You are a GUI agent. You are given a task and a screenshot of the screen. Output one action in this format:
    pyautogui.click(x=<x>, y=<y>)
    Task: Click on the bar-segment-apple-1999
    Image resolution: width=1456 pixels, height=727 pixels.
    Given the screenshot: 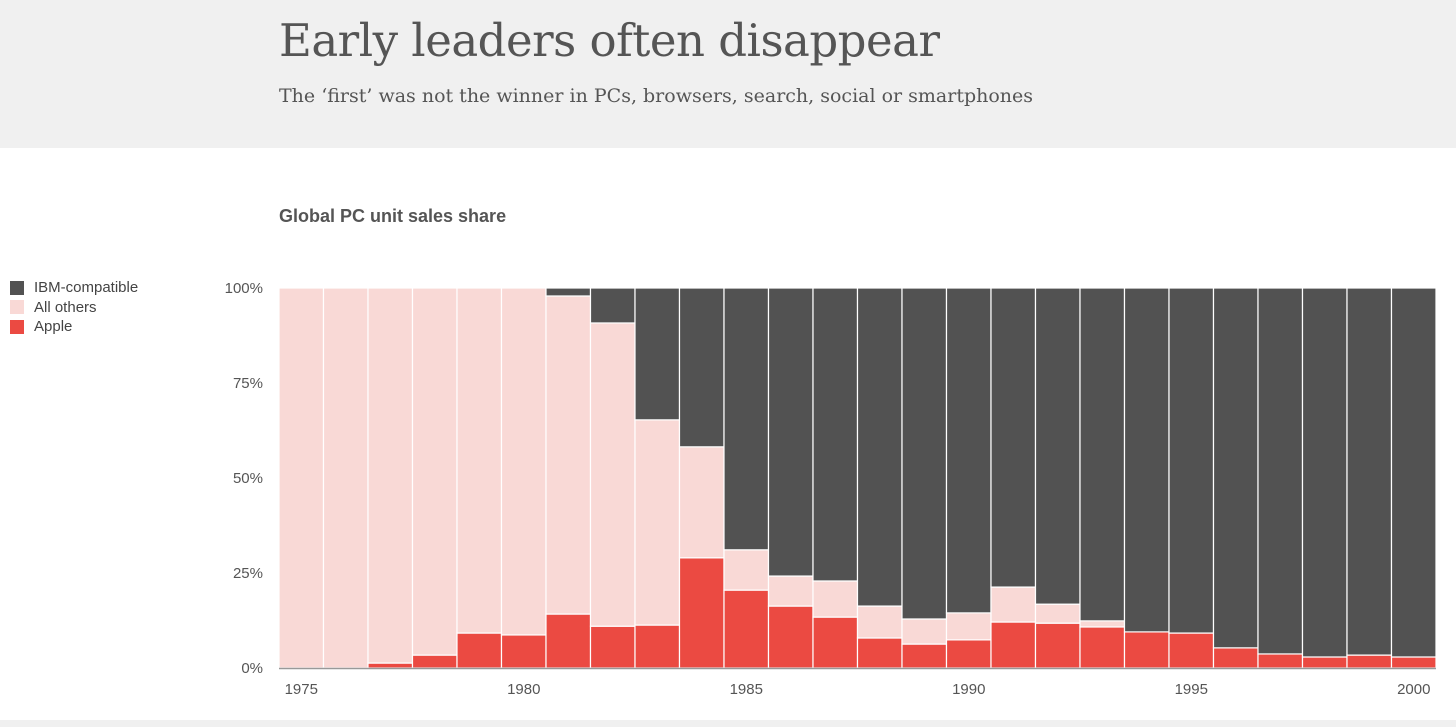 What is the action you would take?
    pyautogui.click(x=1369, y=661)
    